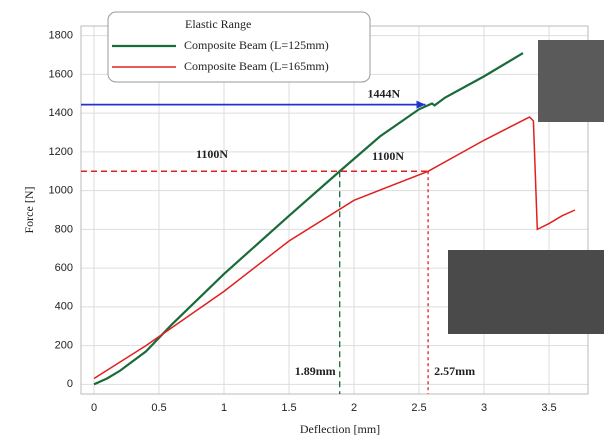 Image resolution: width=606 pixels, height=444 pixels. I want to click on x-tick-label: 1.5, so click(288, 408).